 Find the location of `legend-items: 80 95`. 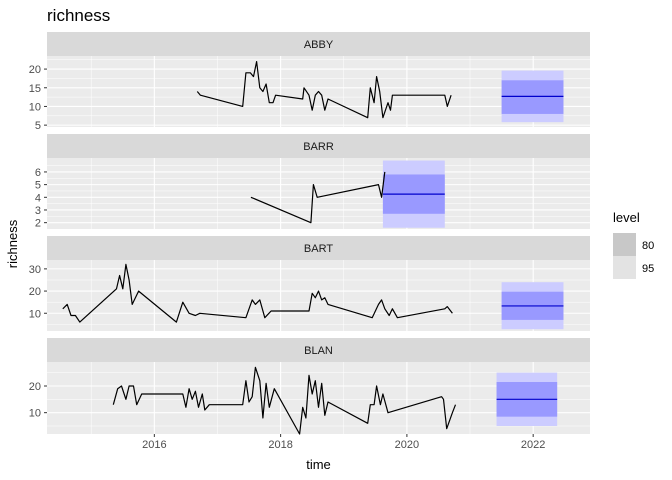

legend-items: 80 95 is located at coordinates (633, 256).